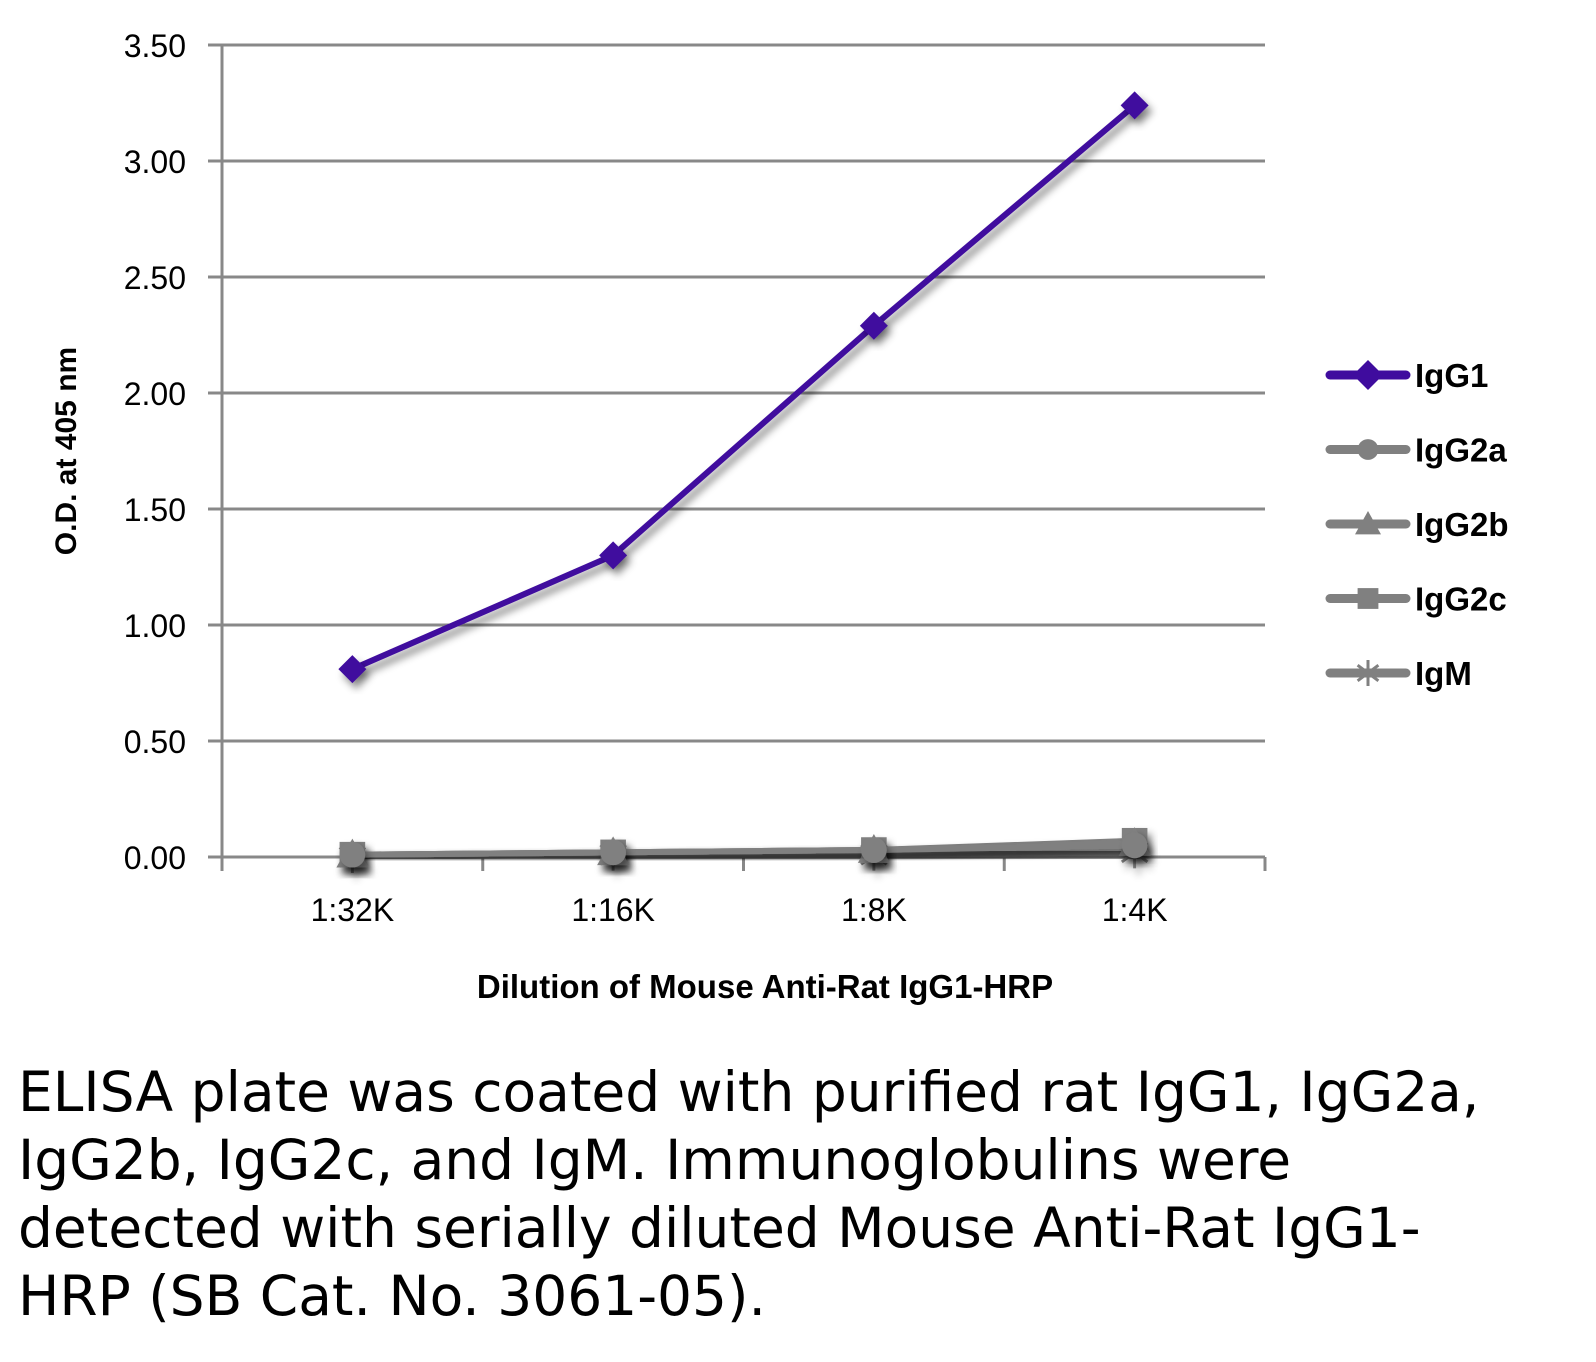 The height and width of the screenshot is (1362, 1596). I want to click on legend-marker-diamond-icon, so click(1368, 375).